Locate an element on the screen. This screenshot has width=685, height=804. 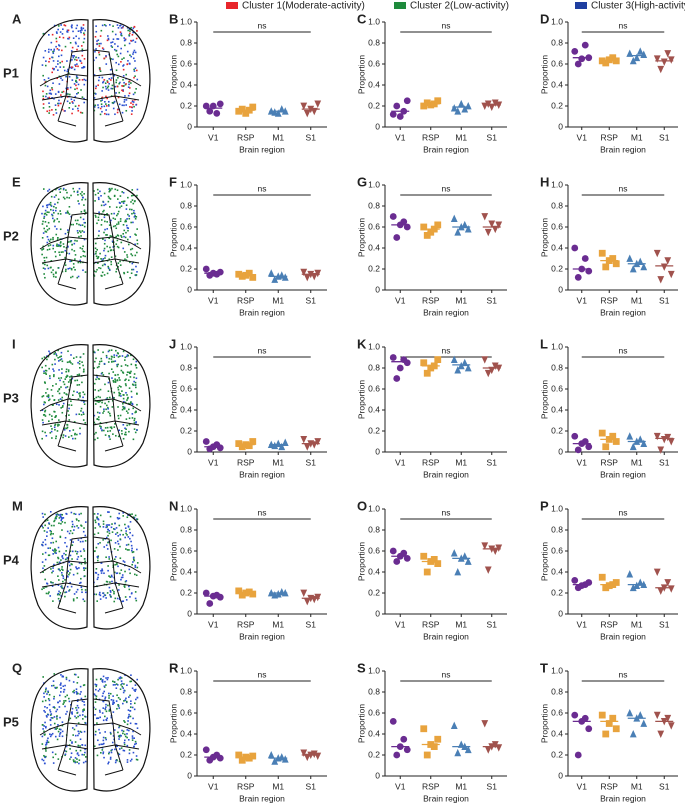
y-axis-label: Proportion is located at coordinates (544, 74).